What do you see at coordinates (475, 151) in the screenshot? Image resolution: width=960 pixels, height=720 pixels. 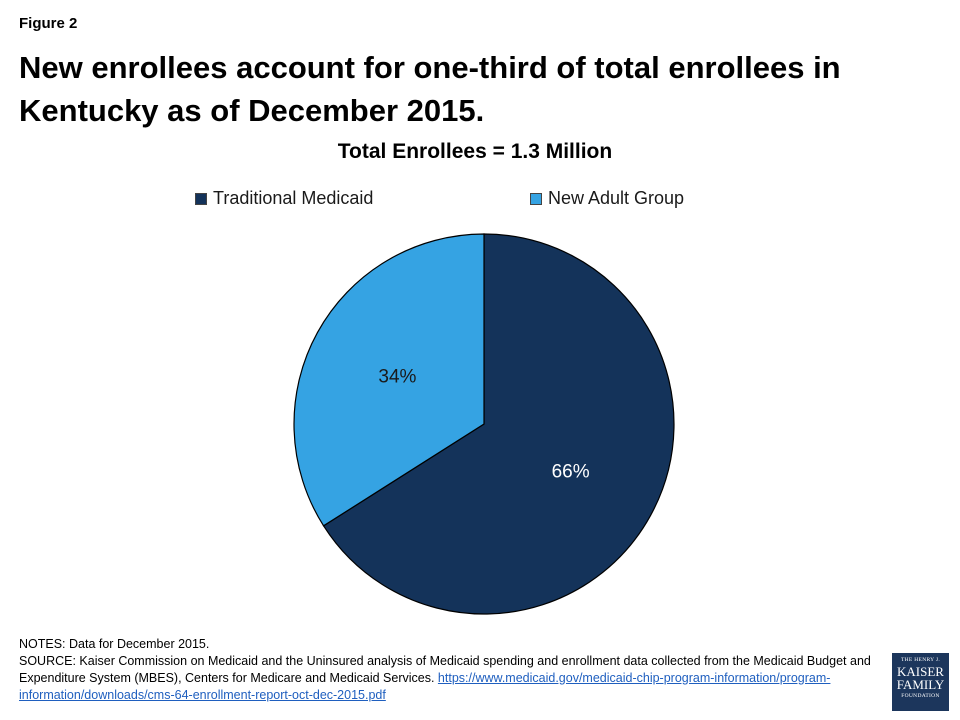 I see `chart-title: Total Enrollees = 1.3 Million` at bounding box center [475, 151].